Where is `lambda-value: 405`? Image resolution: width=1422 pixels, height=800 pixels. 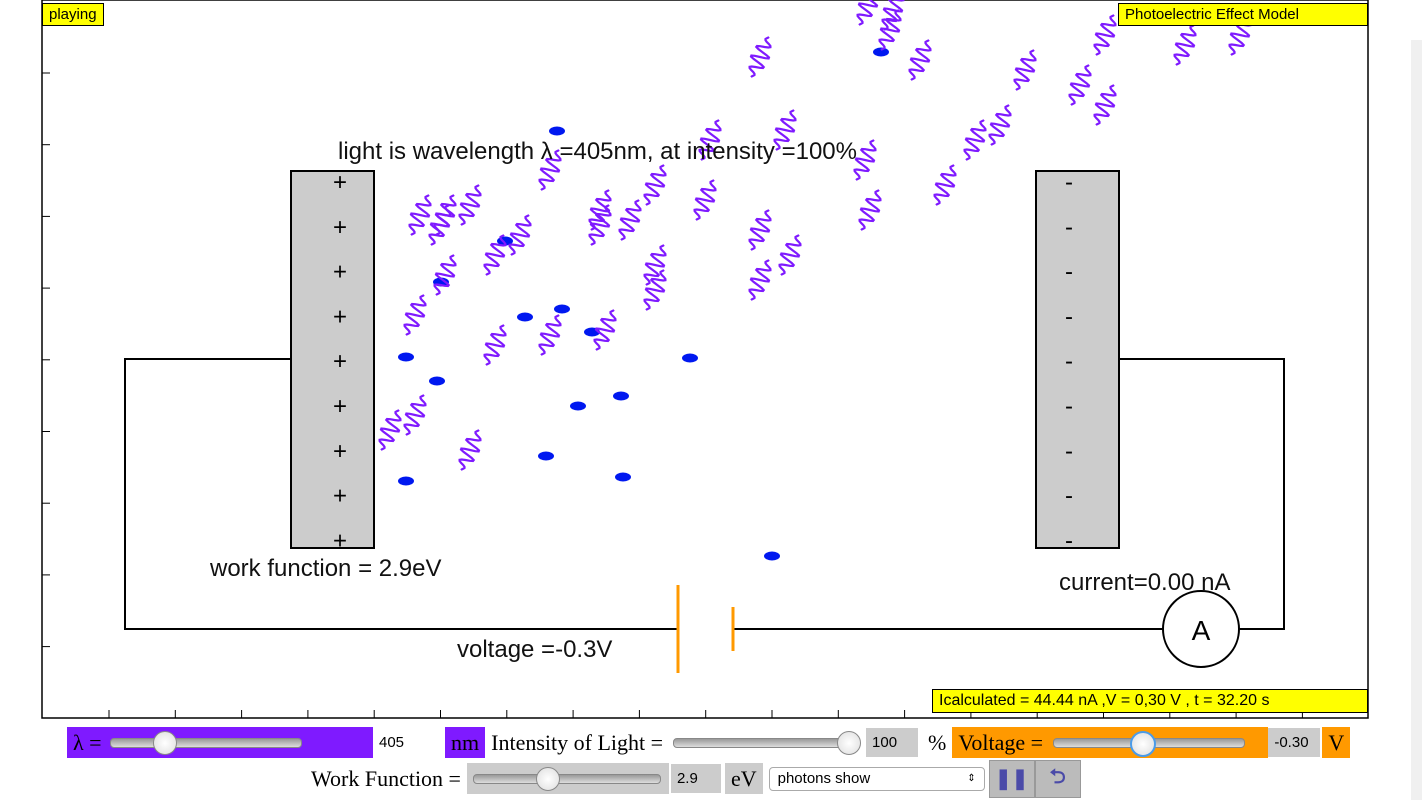 lambda-value: 405 is located at coordinates (407, 742).